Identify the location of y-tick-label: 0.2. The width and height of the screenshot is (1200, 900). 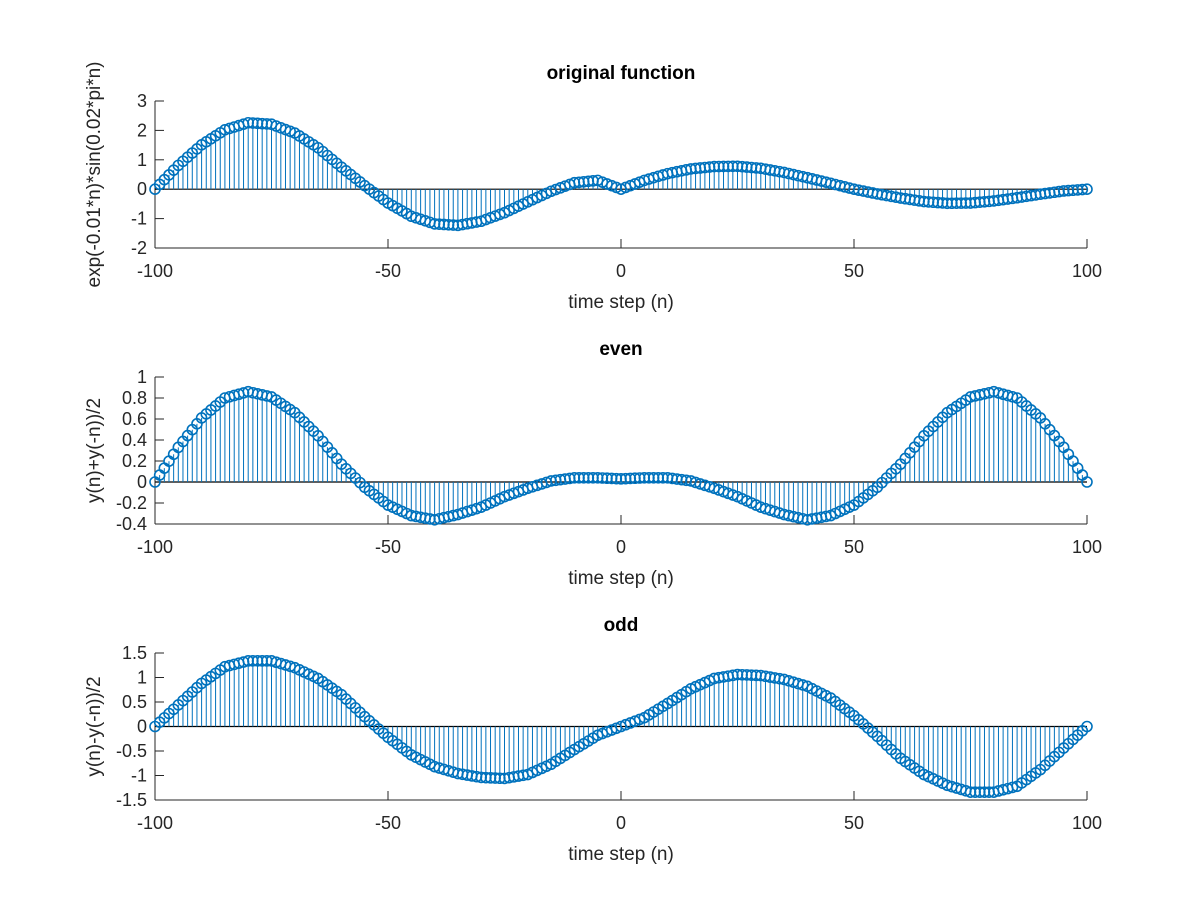
(134, 461).